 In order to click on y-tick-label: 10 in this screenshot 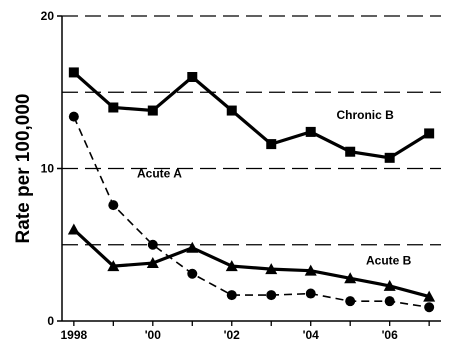, I will do `click(48, 169)`.